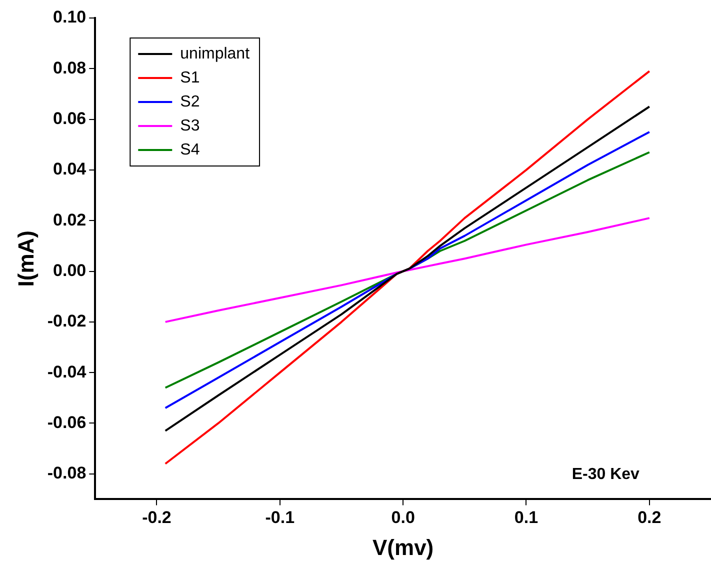  I want to click on x-tick-label: 0.1, so click(526, 518).